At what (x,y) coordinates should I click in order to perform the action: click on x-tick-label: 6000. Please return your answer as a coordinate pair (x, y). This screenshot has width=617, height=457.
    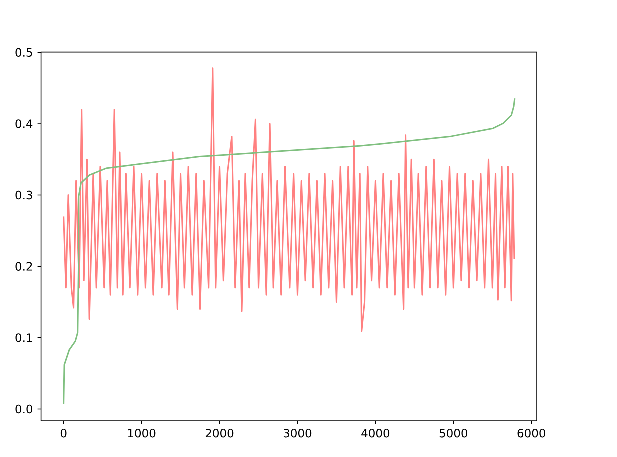
    Looking at the image, I should click on (532, 433).